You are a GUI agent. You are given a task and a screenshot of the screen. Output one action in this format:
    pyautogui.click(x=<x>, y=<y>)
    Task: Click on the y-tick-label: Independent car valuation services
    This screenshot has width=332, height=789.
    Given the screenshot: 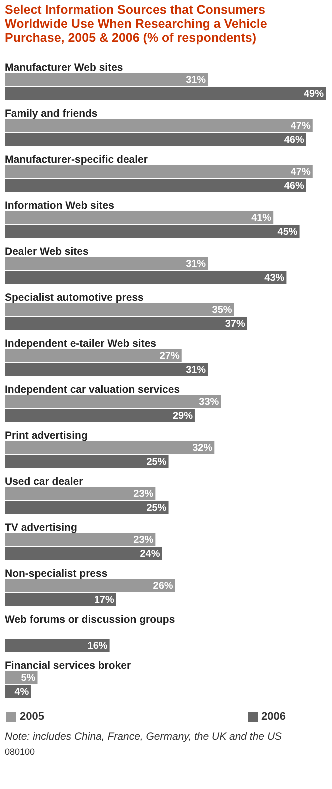 What is the action you would take?
    pyautogui.click(x=92, y=390)
    